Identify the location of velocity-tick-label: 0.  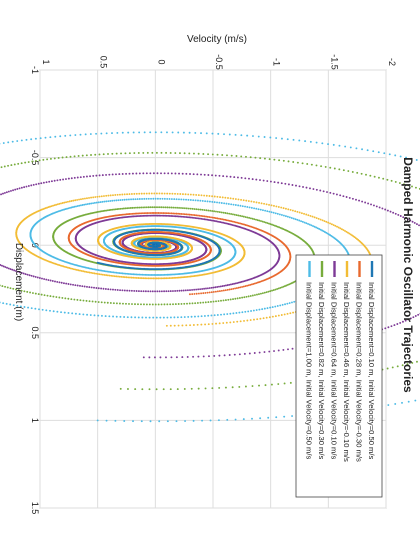
(161, 61).